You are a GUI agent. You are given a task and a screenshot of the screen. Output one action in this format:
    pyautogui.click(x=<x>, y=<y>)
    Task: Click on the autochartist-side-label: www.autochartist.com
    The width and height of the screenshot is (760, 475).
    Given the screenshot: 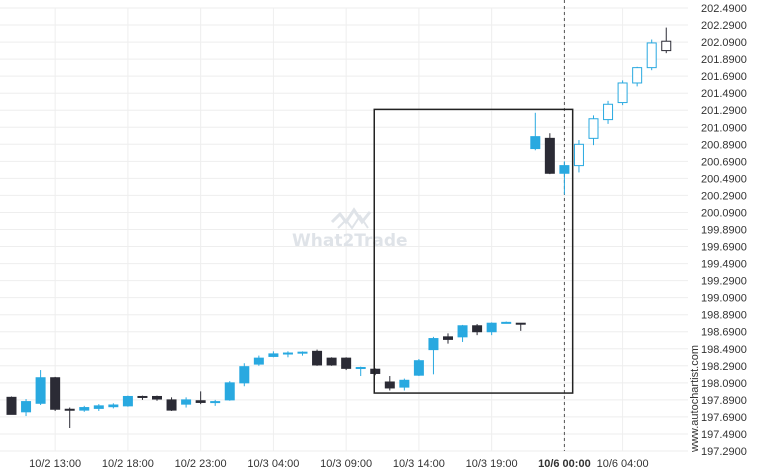 What is the action you would take?
    pyautogui.click(x=695, y=399)
    